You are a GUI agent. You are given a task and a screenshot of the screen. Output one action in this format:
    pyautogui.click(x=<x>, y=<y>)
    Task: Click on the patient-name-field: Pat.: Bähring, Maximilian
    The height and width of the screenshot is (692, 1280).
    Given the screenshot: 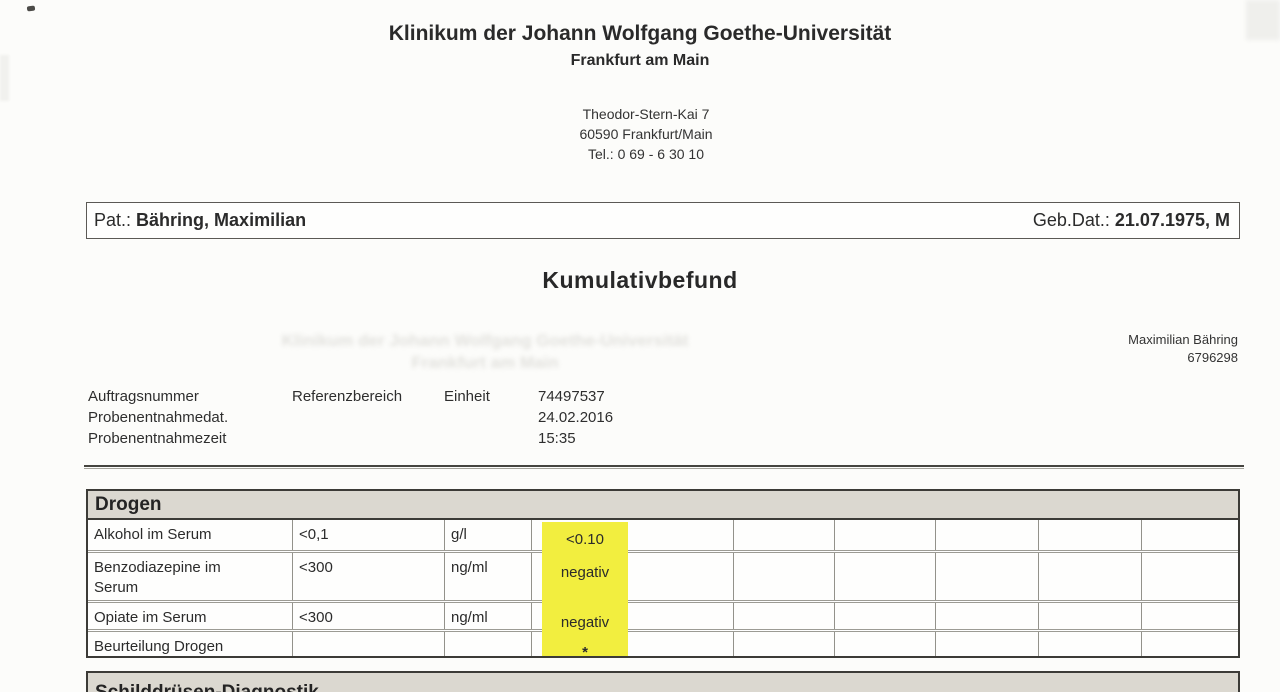 What is the action you would take?
    pyautogui.click(x=200, y=220)
    